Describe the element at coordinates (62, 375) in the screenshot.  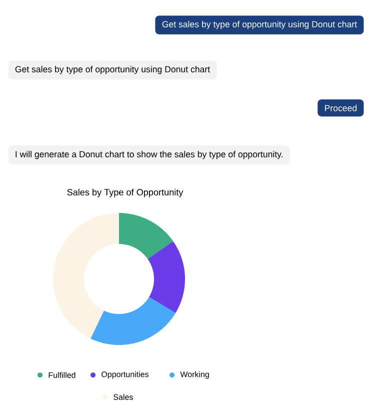
I see `legend-label: Fulfilled` at that location.